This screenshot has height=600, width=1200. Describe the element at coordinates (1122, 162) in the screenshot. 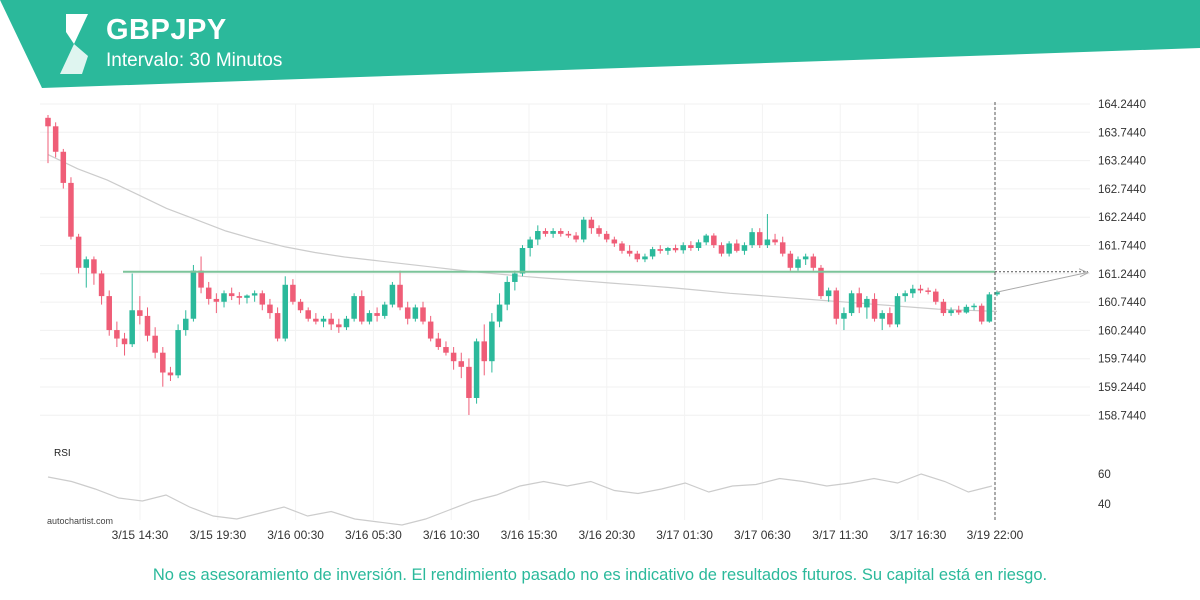

I see `price-tick-label: 163.2440` at that location.